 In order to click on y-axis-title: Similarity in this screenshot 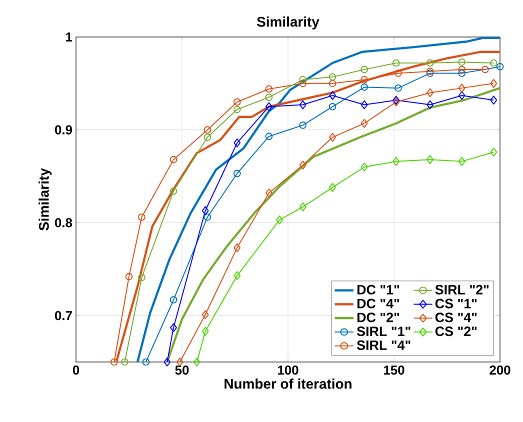, I will do `click(45, 199)`.